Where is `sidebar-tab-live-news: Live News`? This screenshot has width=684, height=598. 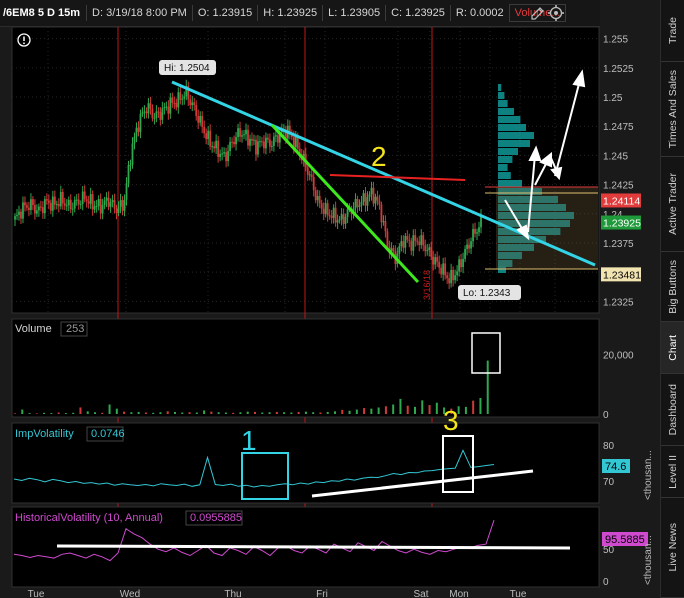
sidebar-tab-live-news: Live News is located at coordinates (672, 548).